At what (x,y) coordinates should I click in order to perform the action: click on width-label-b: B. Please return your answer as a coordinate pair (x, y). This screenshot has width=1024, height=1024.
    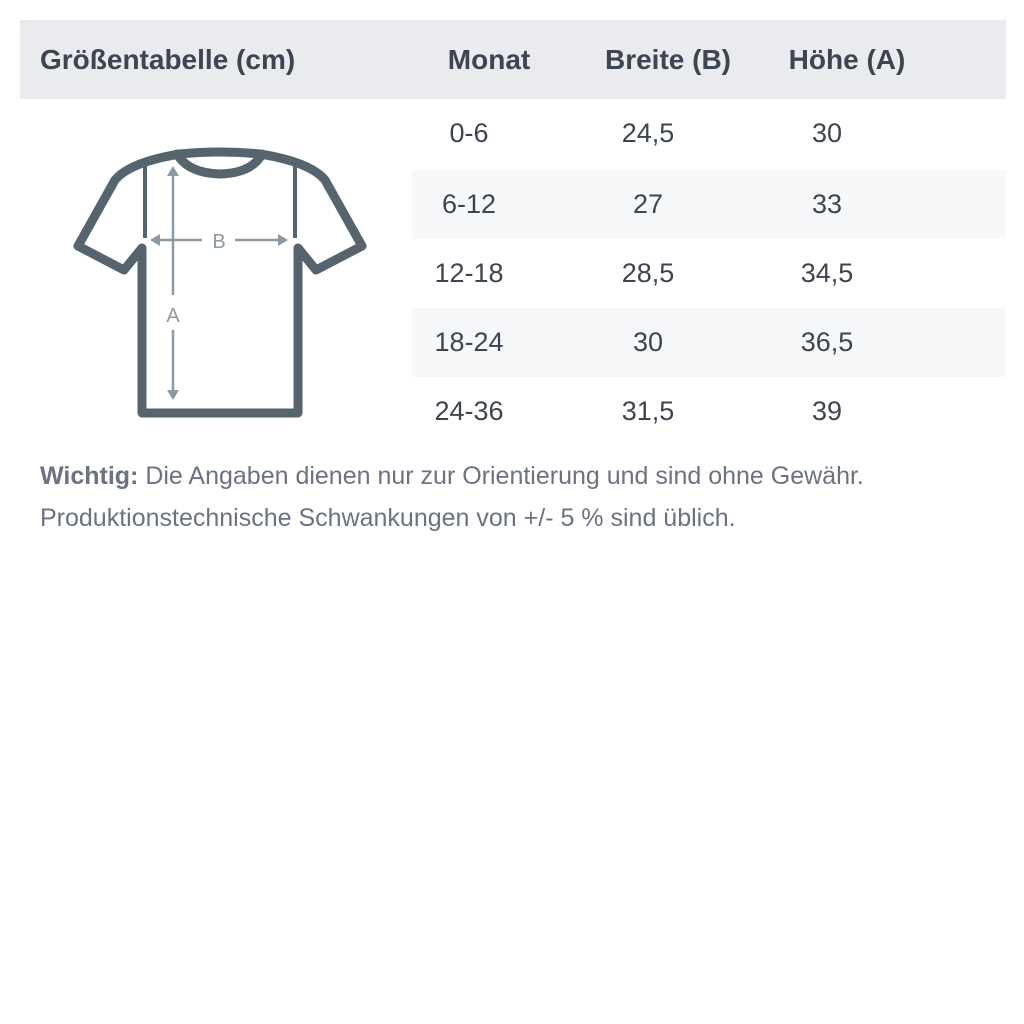
    Looking at the image, I should click on (218, 242).